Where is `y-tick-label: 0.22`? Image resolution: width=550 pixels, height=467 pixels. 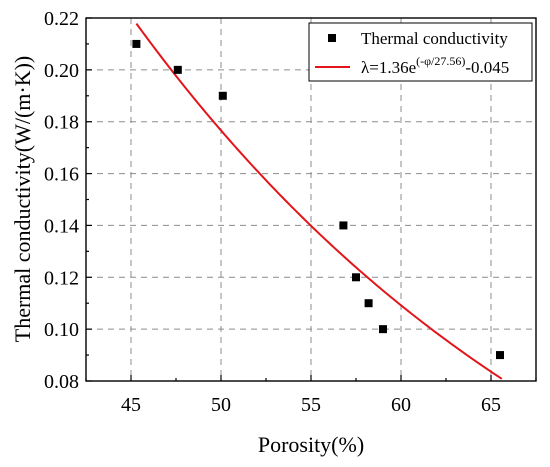
y-tick-label: 0.22 is located at coordinates (61, 19).